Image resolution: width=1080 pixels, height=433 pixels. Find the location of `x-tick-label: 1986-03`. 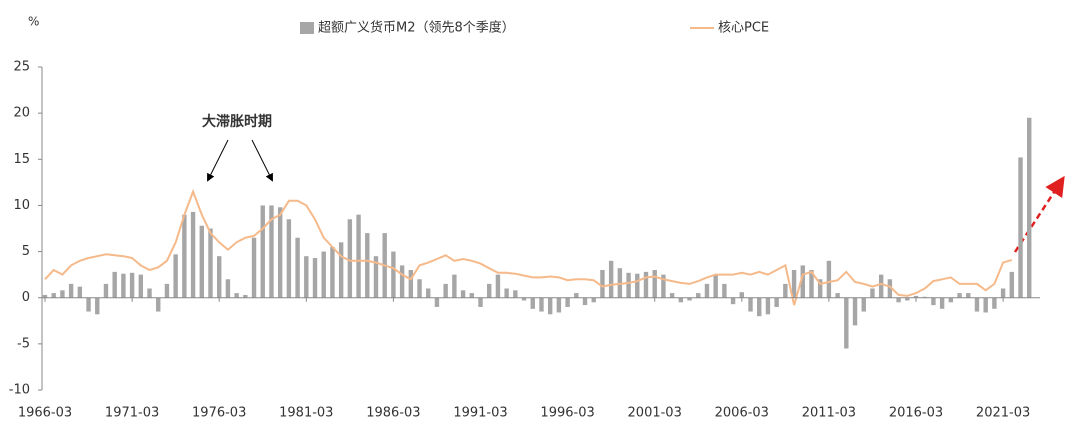

x-tick-label: 1986-03 is located at coordinates (393, 413).